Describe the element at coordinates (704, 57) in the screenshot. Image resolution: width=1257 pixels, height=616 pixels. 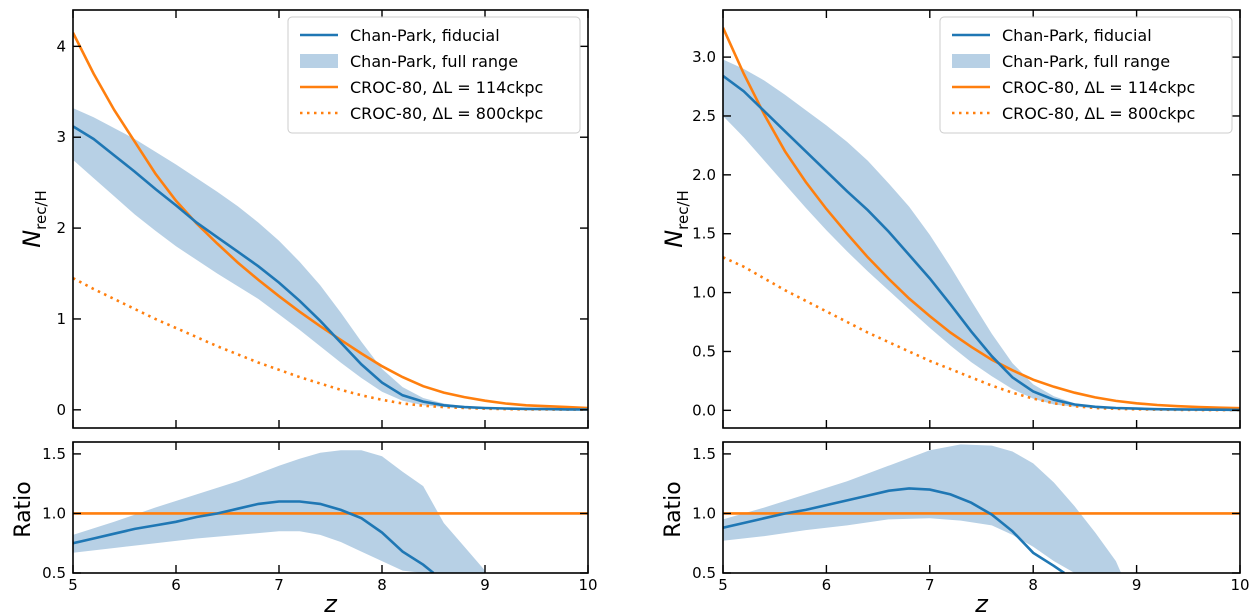
I see `y-tick-label: 3.0` at that location.